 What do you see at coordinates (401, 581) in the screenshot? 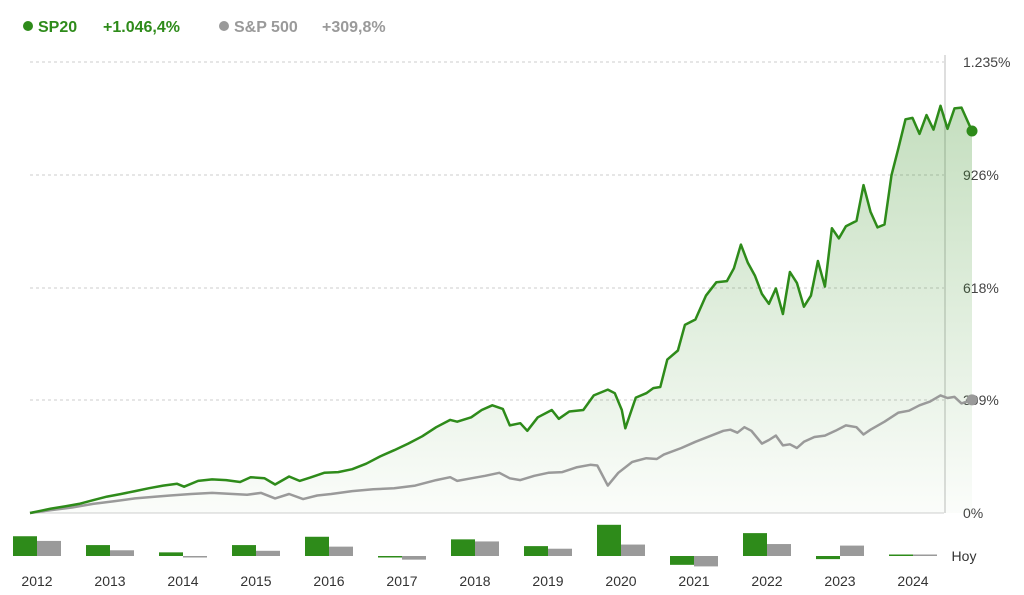
I see `x-label-2017: 2017` at bounding box center [401, 581].